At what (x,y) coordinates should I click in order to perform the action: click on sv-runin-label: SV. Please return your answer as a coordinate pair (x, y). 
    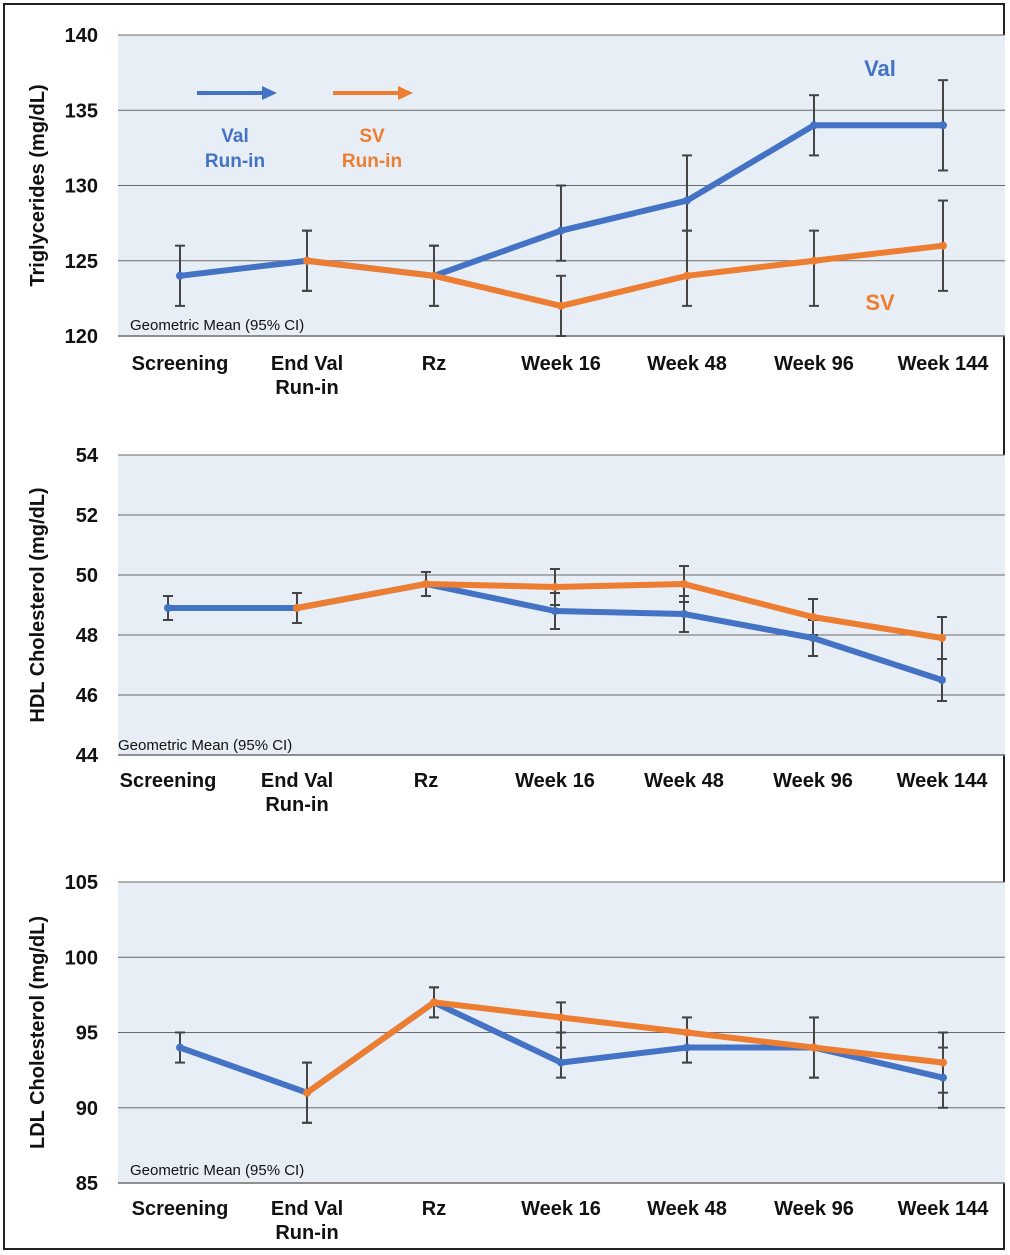
    Looking at the image, I should click on (372, 136).